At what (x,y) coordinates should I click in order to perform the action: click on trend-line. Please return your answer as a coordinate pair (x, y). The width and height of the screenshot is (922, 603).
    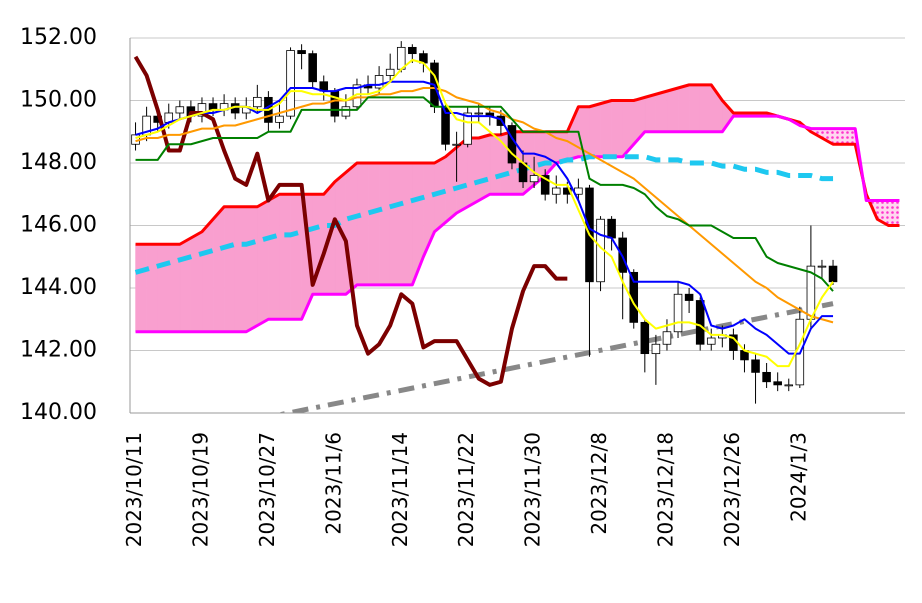
    Looking at the image, I should click on (554, 357).